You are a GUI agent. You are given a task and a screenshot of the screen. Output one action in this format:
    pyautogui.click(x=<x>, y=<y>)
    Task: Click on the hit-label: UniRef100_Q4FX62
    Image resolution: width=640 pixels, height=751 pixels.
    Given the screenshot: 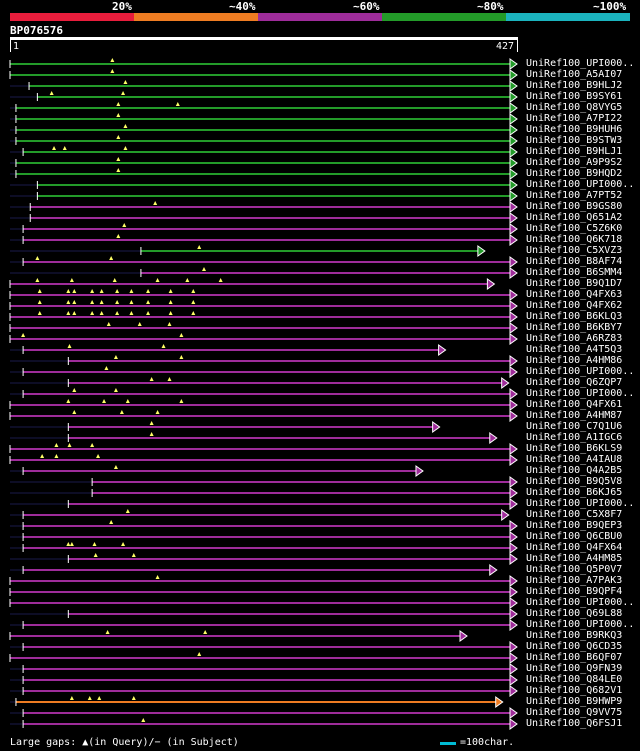 What is the action you would take?
    pyautogui.click(x=574, y=305)
    